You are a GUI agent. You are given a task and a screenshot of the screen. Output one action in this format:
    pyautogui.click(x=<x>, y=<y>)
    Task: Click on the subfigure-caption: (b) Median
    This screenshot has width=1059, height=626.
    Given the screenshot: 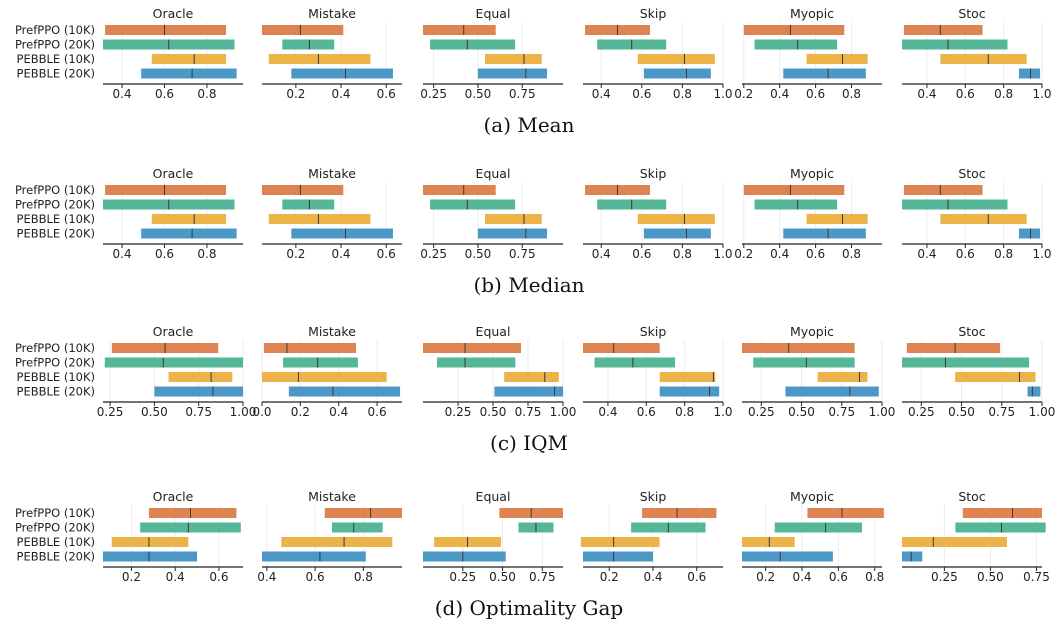 What is the action you would take?
    pyautogui.click(x=528, y=285)
    